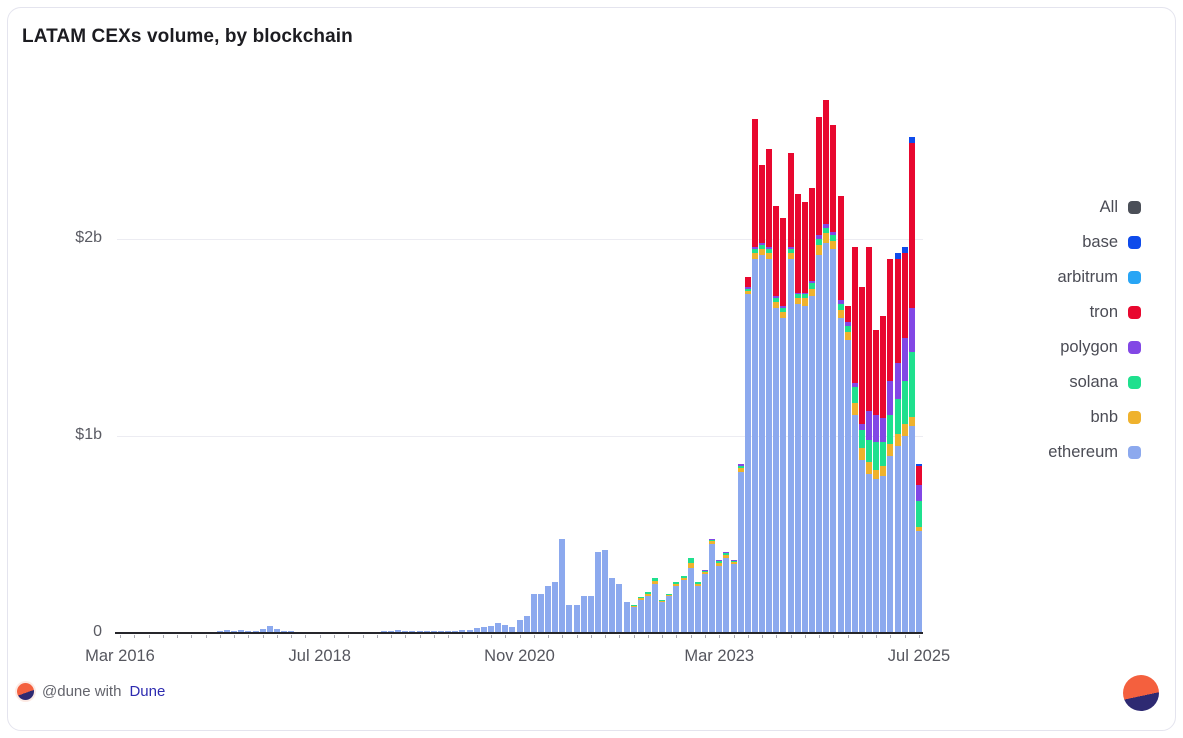 This screenshot has height=738, width=1183. What do you see at coordinates (819, 250) in the screenshot?
I see `bnb-segment` at bounding box center [819, 250].